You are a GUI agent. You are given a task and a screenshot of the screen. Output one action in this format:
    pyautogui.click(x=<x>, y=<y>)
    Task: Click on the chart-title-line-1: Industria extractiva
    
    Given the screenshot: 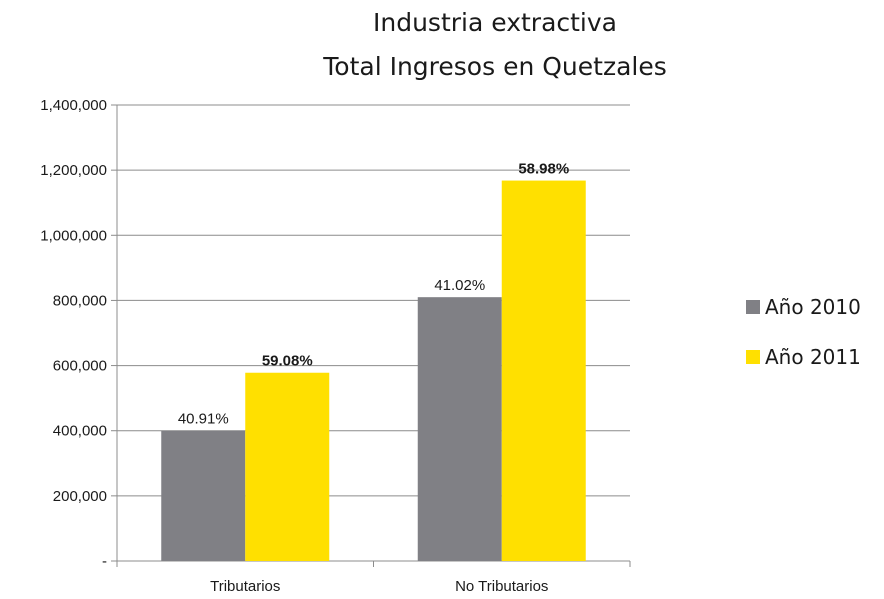 What is the action you would take?
    pyautogui.click(x=495, y=22)
    